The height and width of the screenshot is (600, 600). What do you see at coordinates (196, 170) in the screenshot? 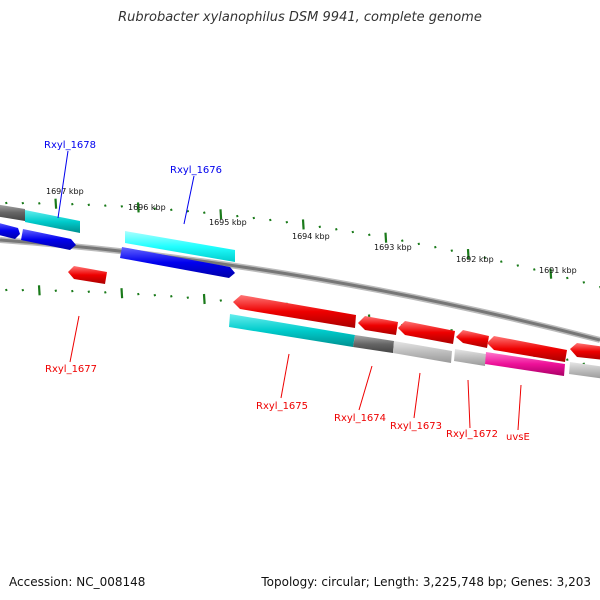
I see `gene-label-rxyl-1676: Rxyl_1676` at bounding box center [196, 170].